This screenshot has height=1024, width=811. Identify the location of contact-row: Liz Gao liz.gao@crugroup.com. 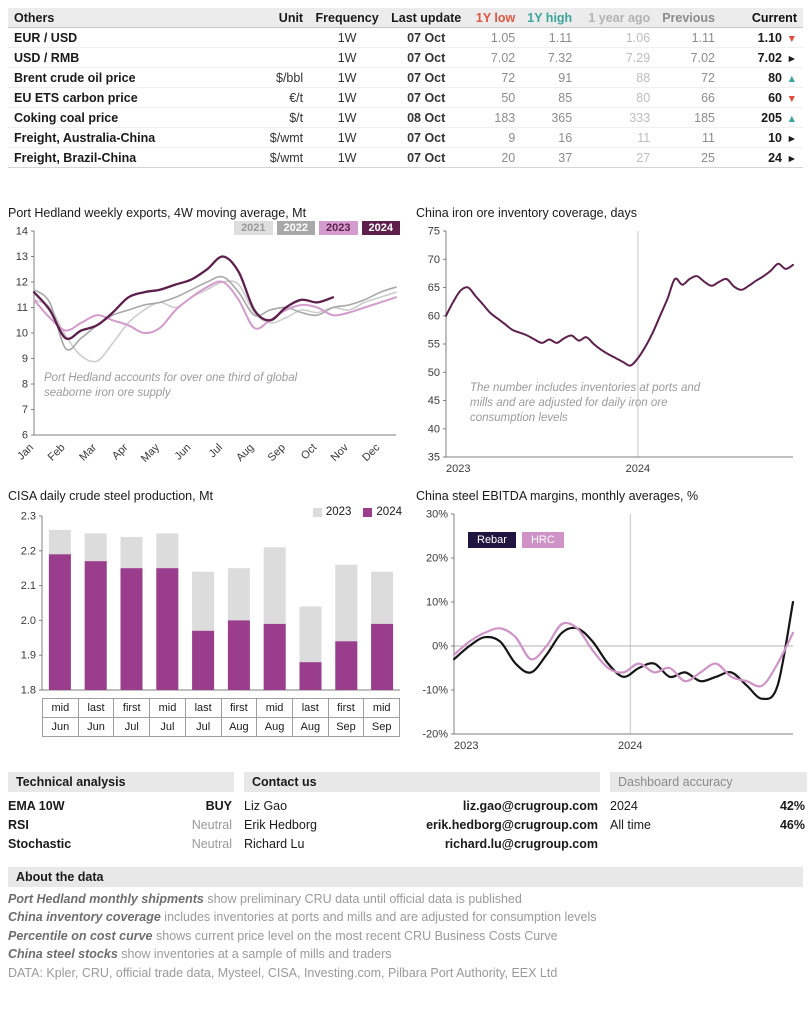
(422, 803).